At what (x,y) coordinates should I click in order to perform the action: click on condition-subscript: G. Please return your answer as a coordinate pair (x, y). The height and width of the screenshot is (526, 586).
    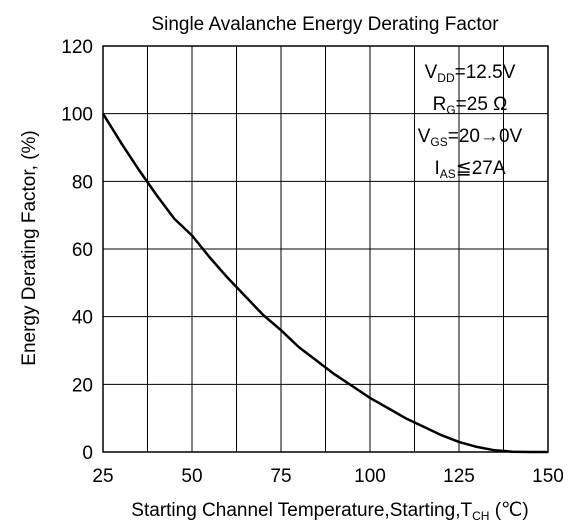
    Looking at the image, I should click on (450, 110).